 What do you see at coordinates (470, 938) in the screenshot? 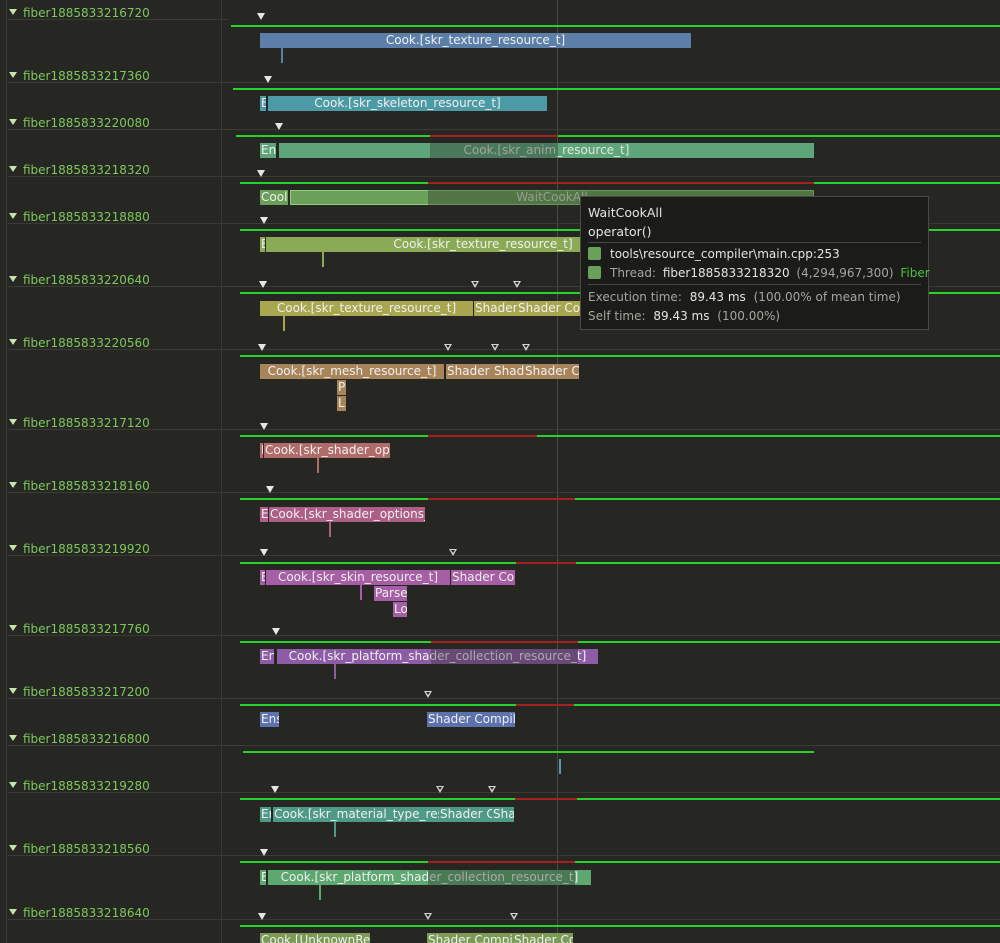
I see `zone: Shader Compi` at bounding box center [470, 938].